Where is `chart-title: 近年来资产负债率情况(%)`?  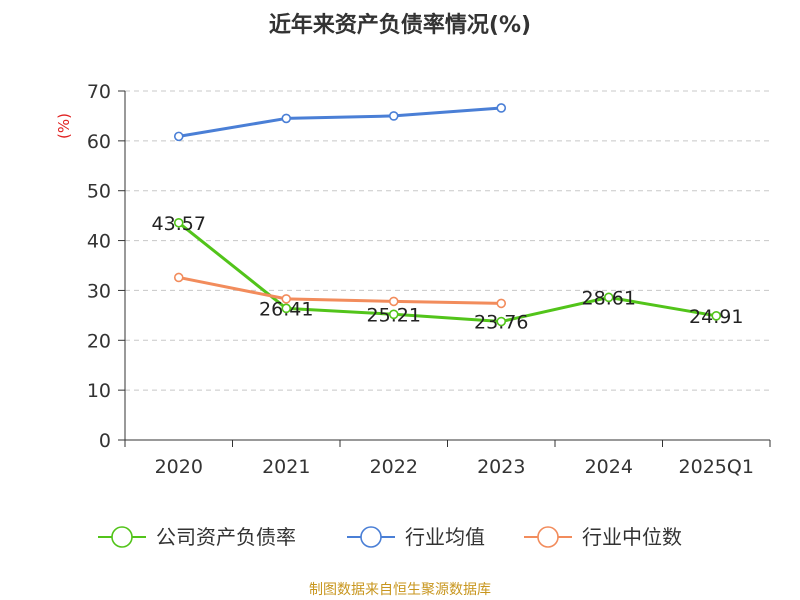 chart-title: 近年来资产负债率情况(%) is located at coordinates (400, 25).